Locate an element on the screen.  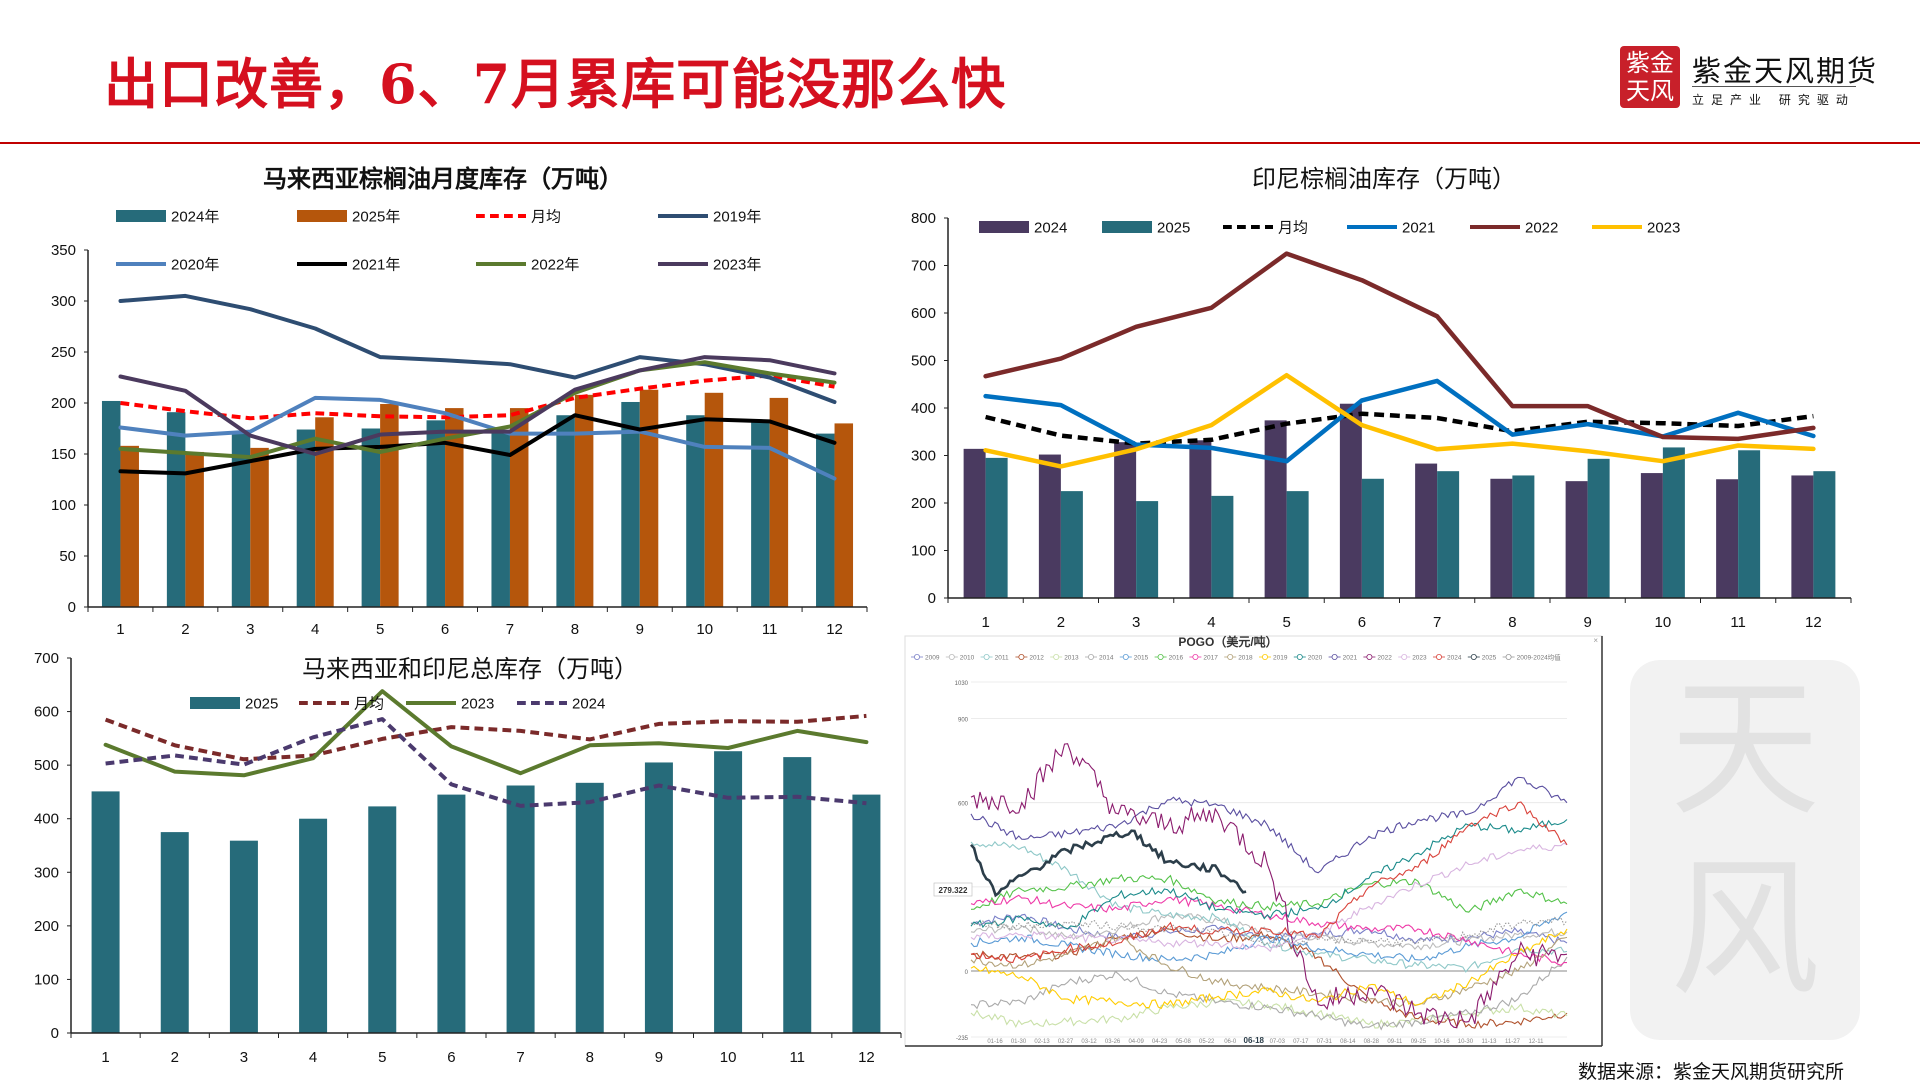
x-tick-label: 6 is located at coordinates (451, 1057).